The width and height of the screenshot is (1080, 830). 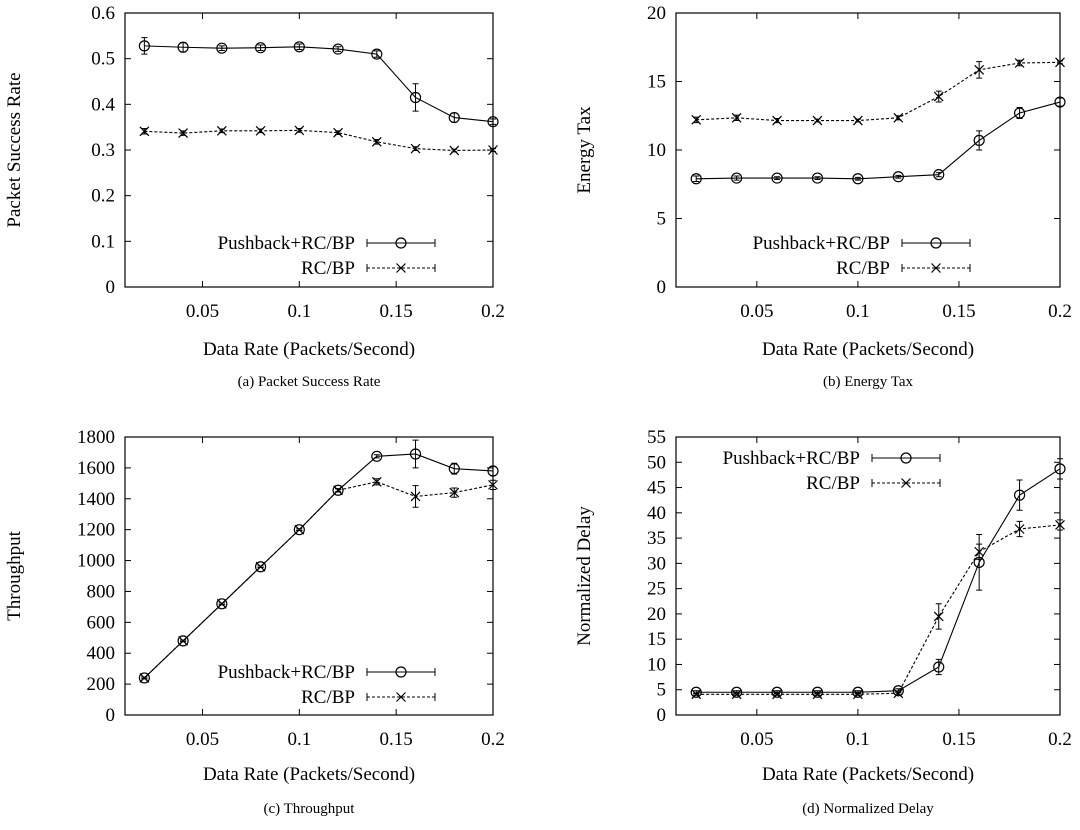 I want to click on y-tick-label: 0.5, so click(x=103, y=59).